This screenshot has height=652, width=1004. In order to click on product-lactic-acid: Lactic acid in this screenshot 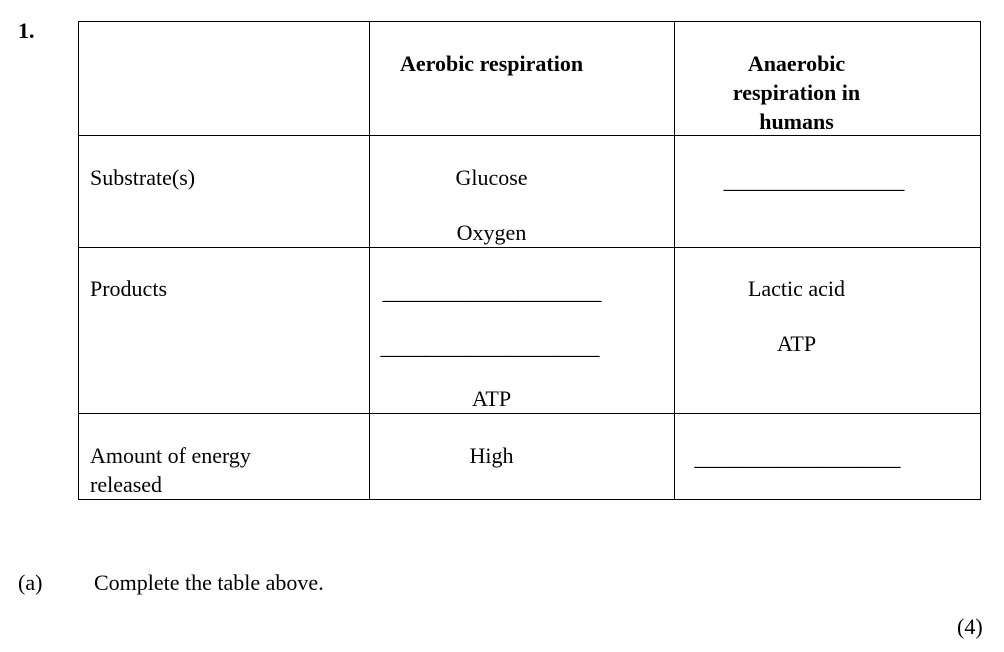, I will do `click(796, 288)`.